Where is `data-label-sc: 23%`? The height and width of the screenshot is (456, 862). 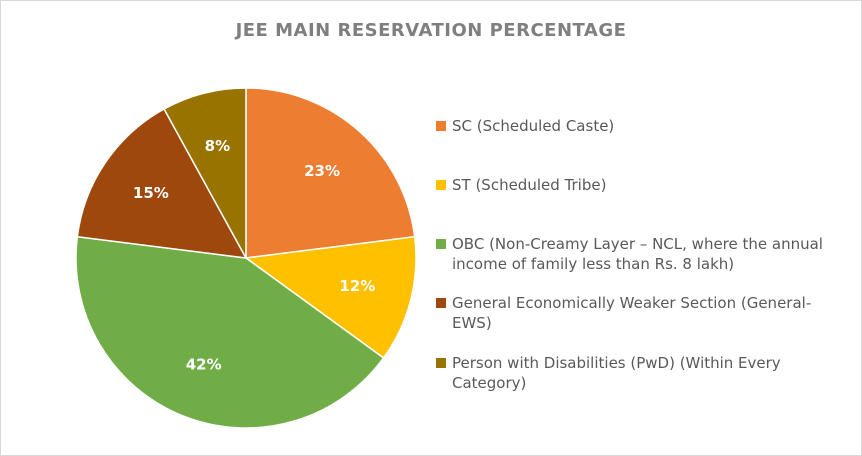 data-label-sc: 23% is located at coordinates (322, 171).